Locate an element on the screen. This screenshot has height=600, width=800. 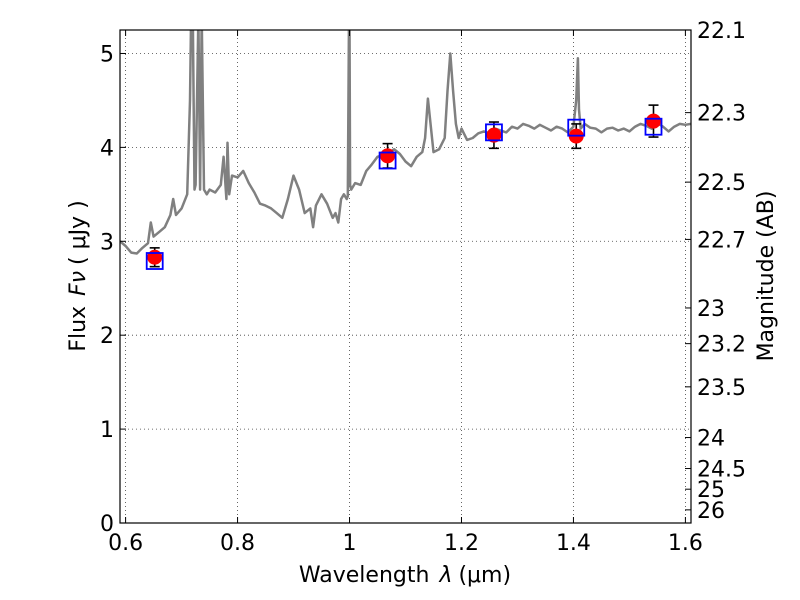
x-axis-label: Wavelength λ (μm) is located at coordinates (405, 575).